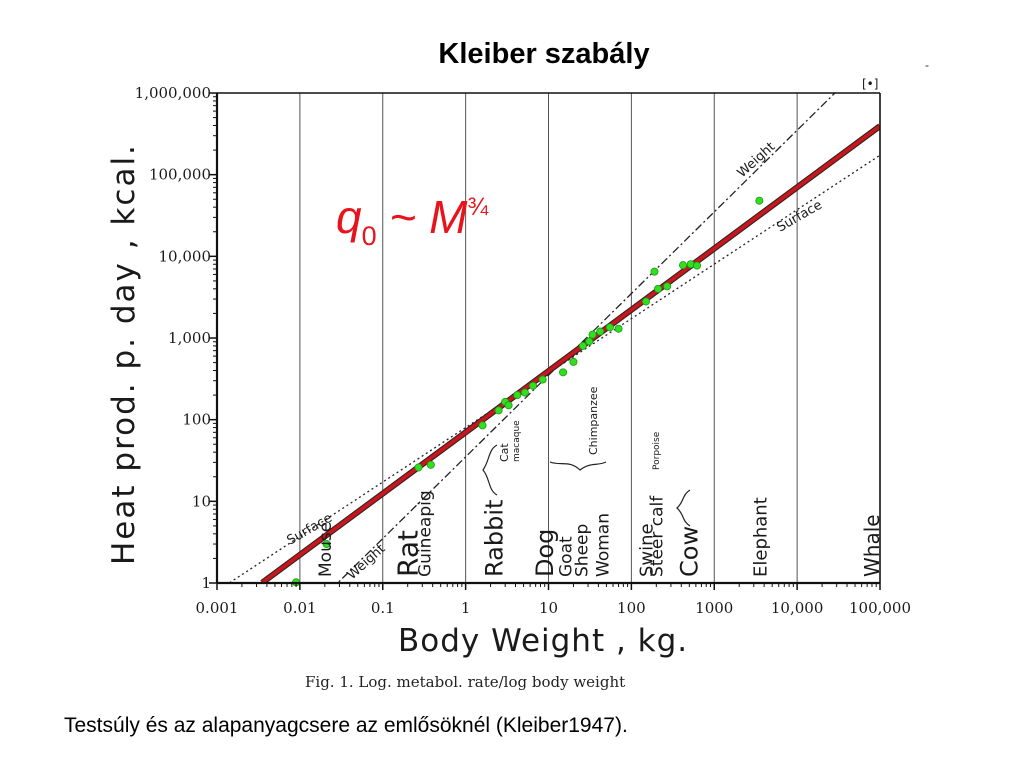 Image resolution: width=1024 pixels, height=768 pixels. Describe the element at coordinates (367, 562) in the screenshot. I see `label-weight-line-lower: Weight` at that location.